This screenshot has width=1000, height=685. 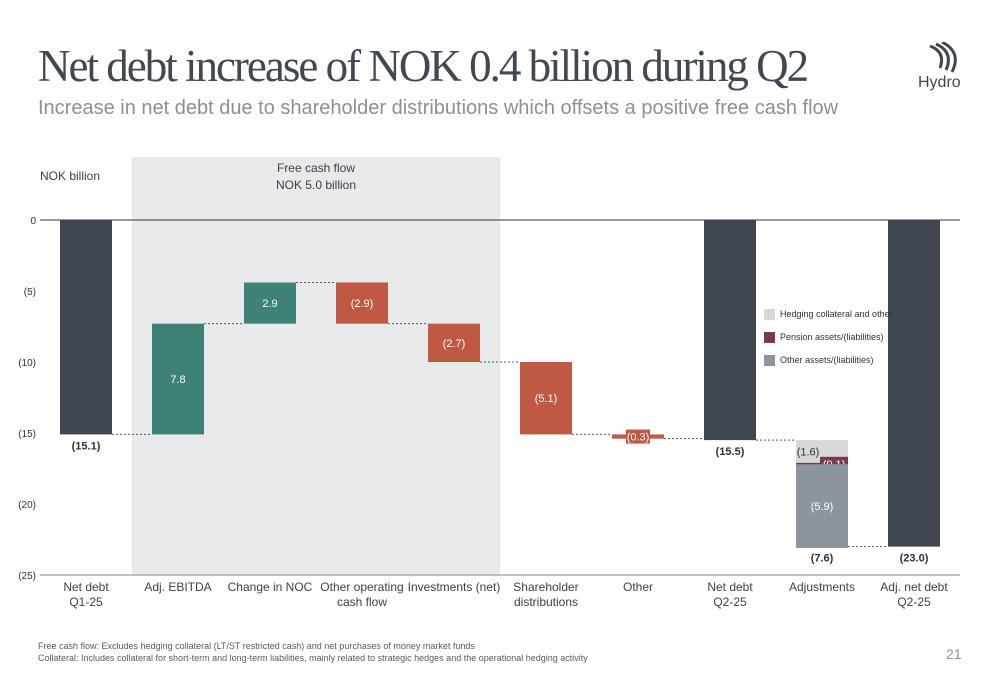 I want to click on bar-label-bg, so click(x=638, y=436).